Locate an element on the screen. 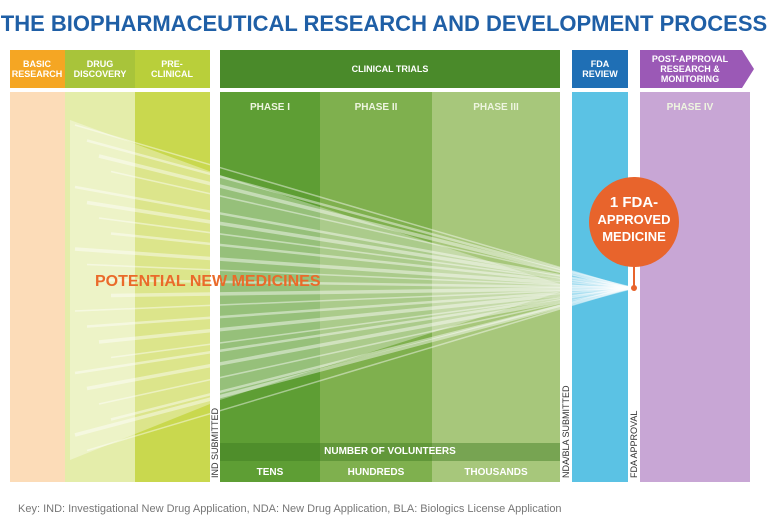 The image size is (768, 527). stage-label: RESEARCH is located at coordinates (37, 74).